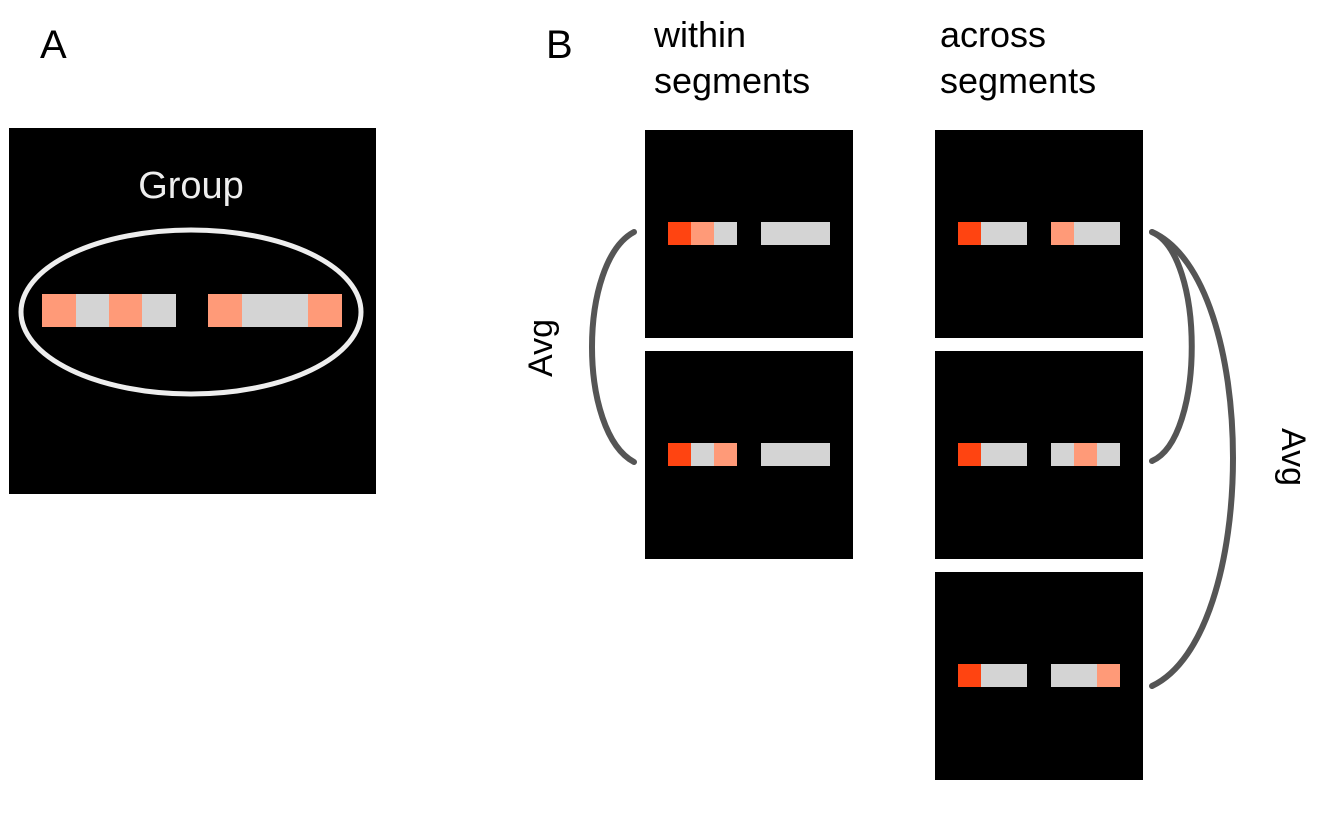  I want to click on group-label: Group, so click(191, 186).